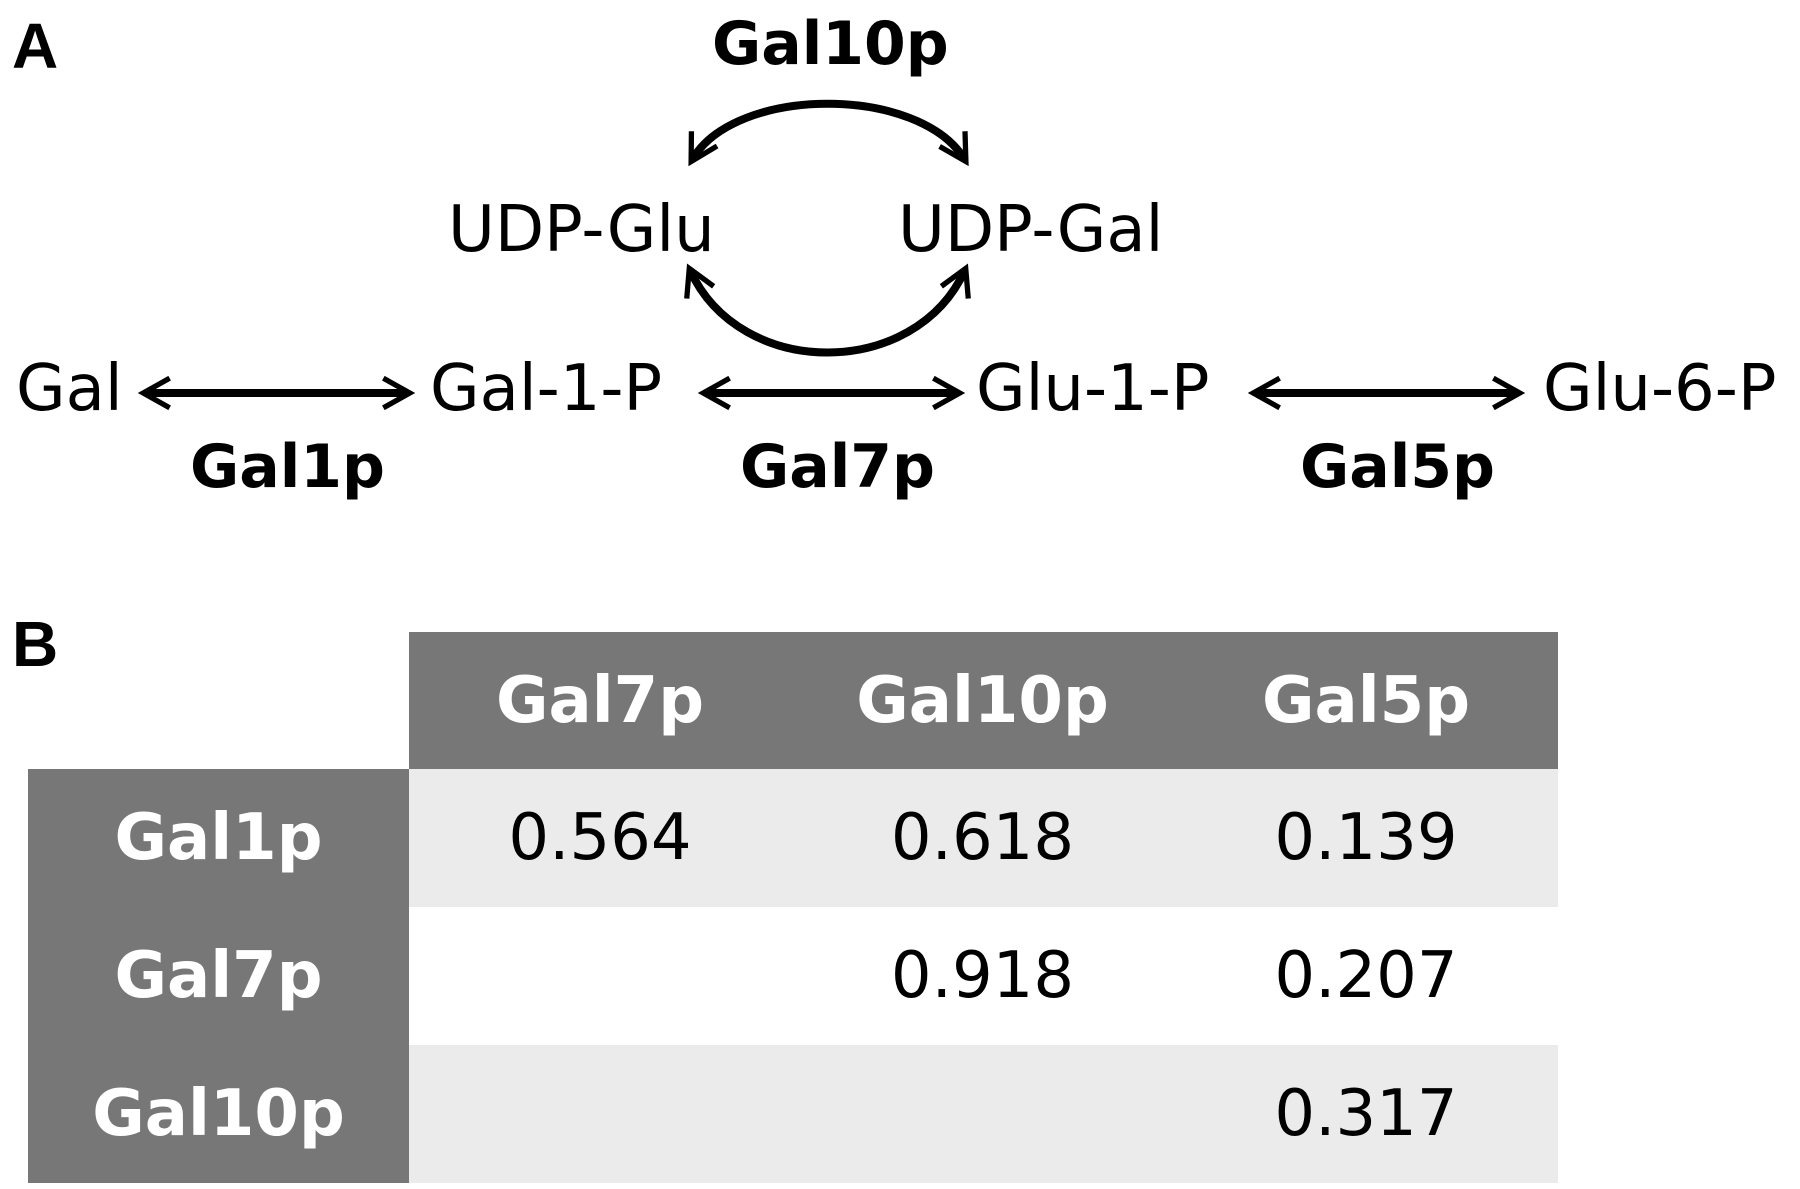  What do you see at coordinates (837, 467) in the screenshot?
I see `enzyme-gal7p-label: Gal7p` at bounding box center [837, 467].